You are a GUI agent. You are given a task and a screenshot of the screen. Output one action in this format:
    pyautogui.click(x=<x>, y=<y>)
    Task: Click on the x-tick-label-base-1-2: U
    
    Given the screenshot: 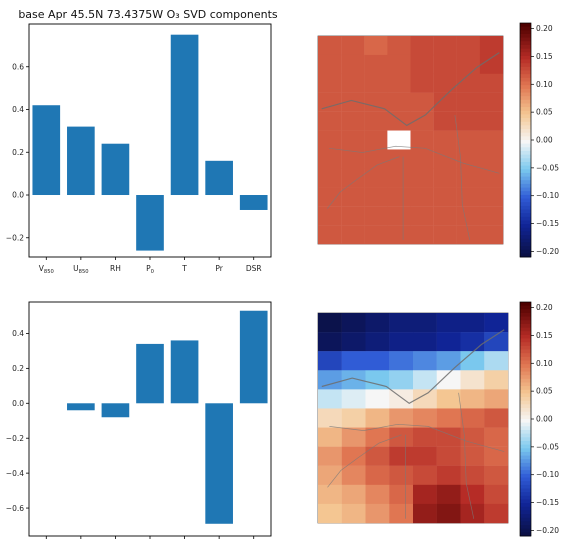 What is the action you would take?
    pyautogui.click(x=76, y=268)
    